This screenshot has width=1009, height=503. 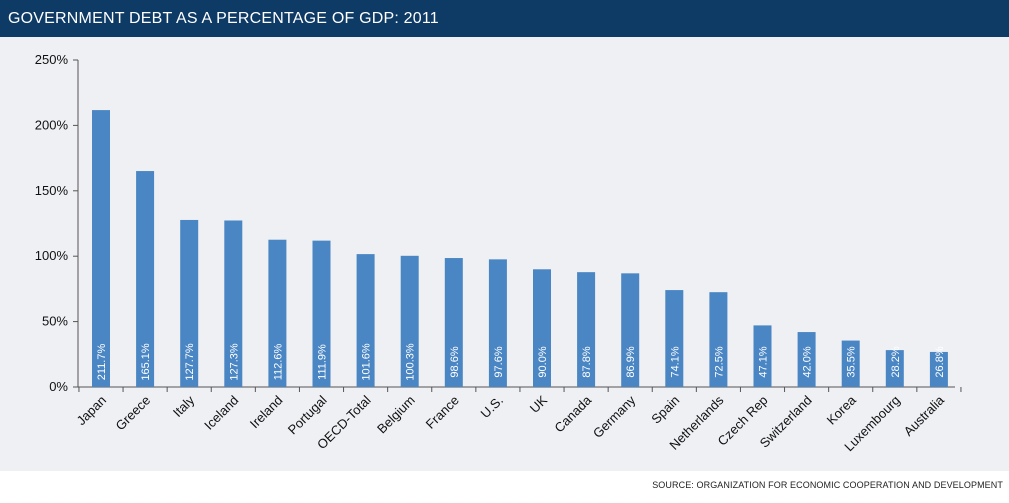 I want to click on category-label: Australia, so click(x=924, y=415).